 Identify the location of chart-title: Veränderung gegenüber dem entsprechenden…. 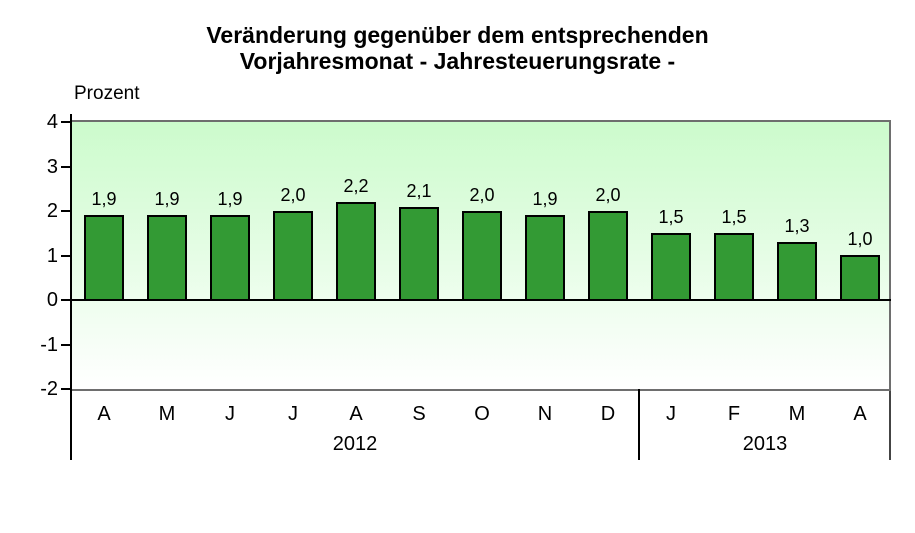
(457, 48).